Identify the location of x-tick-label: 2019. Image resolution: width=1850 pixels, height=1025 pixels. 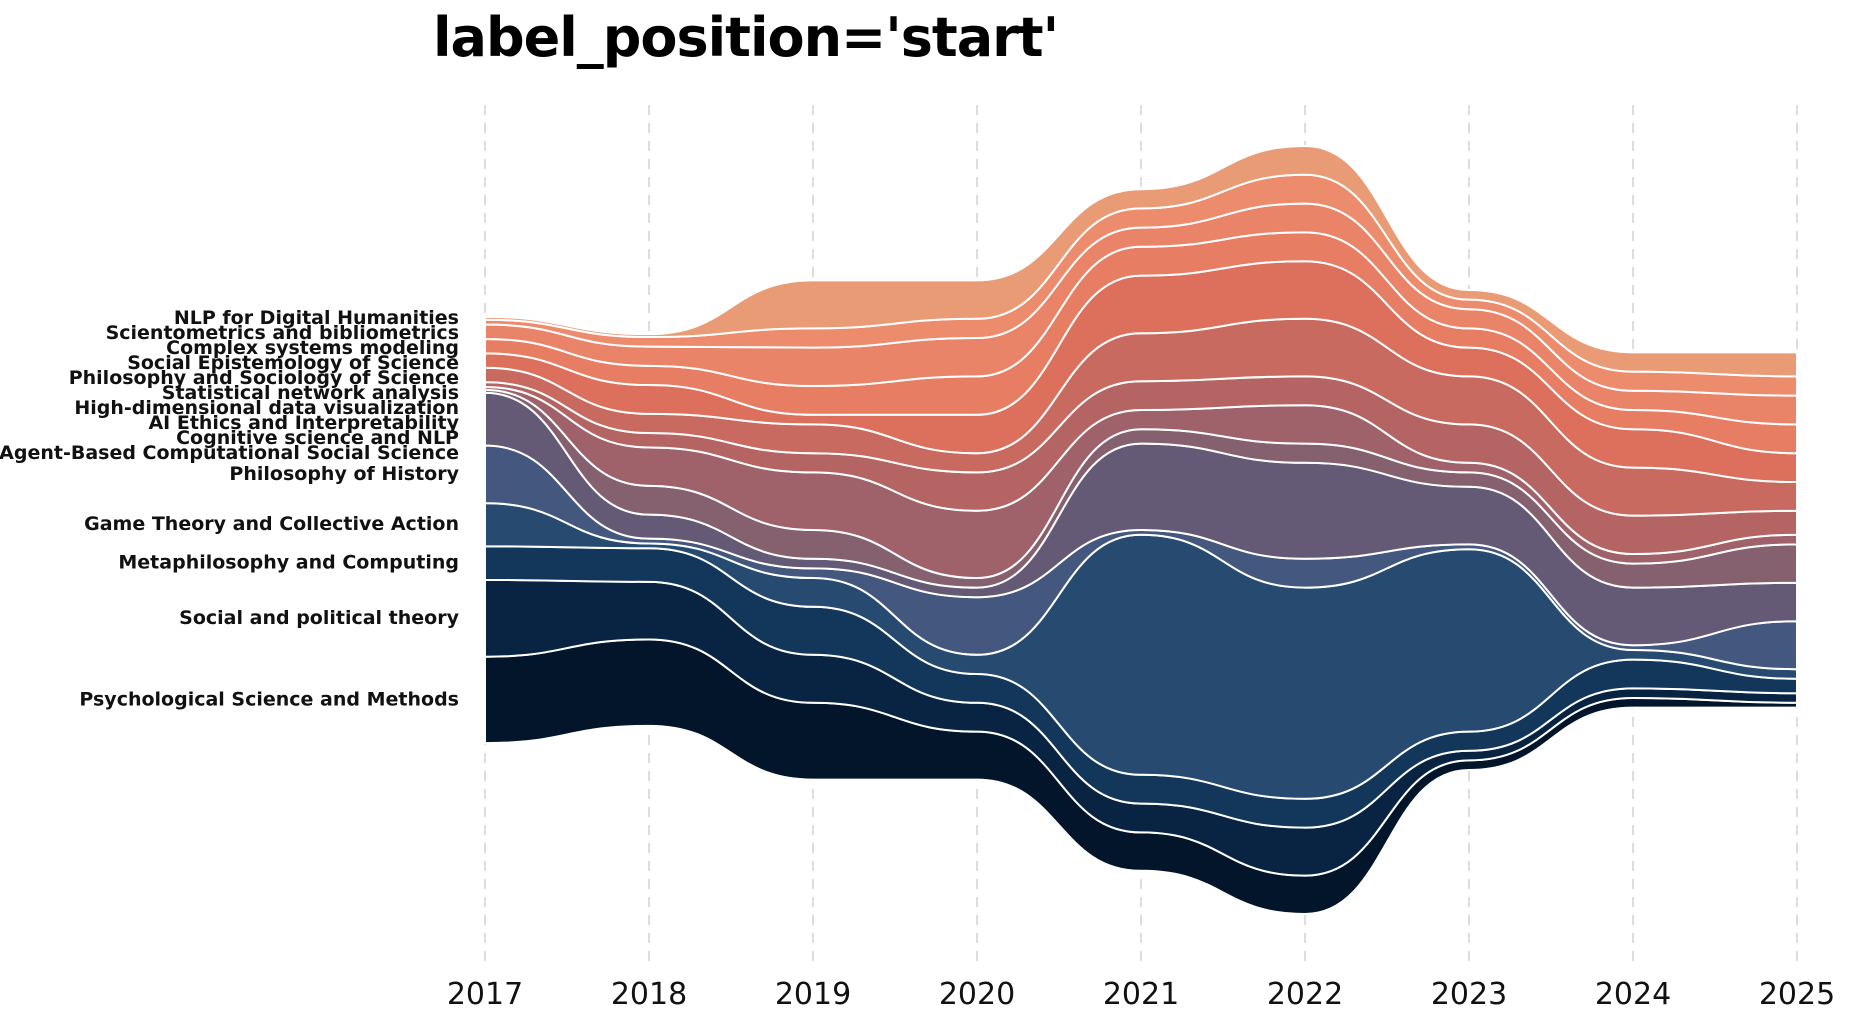
(813, 994).